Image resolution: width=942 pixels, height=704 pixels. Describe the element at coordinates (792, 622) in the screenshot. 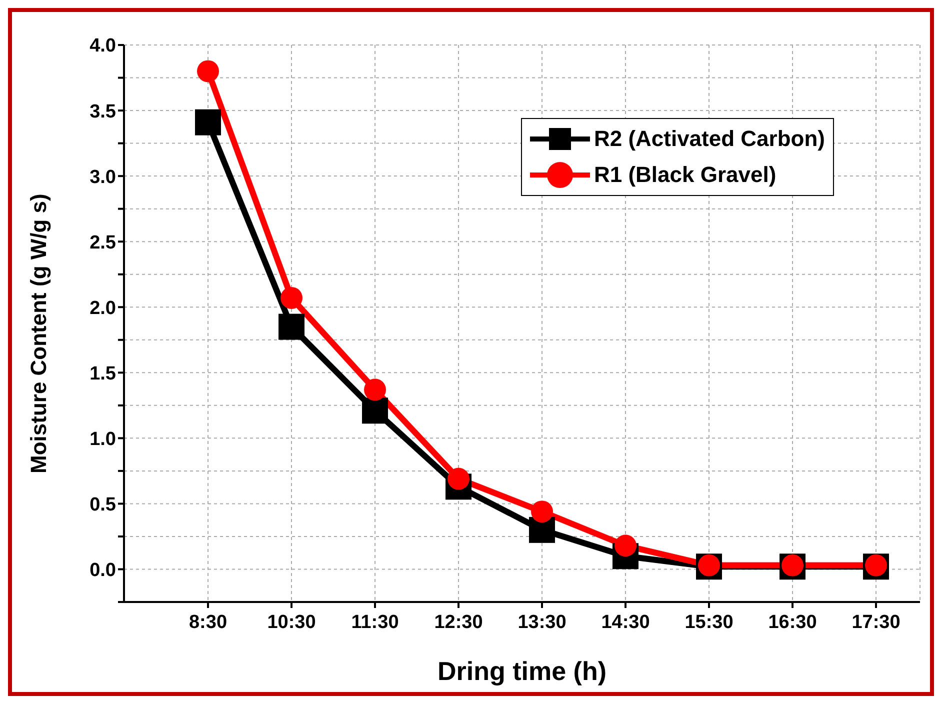

I see `x-tick-label: 16:30` at that location.